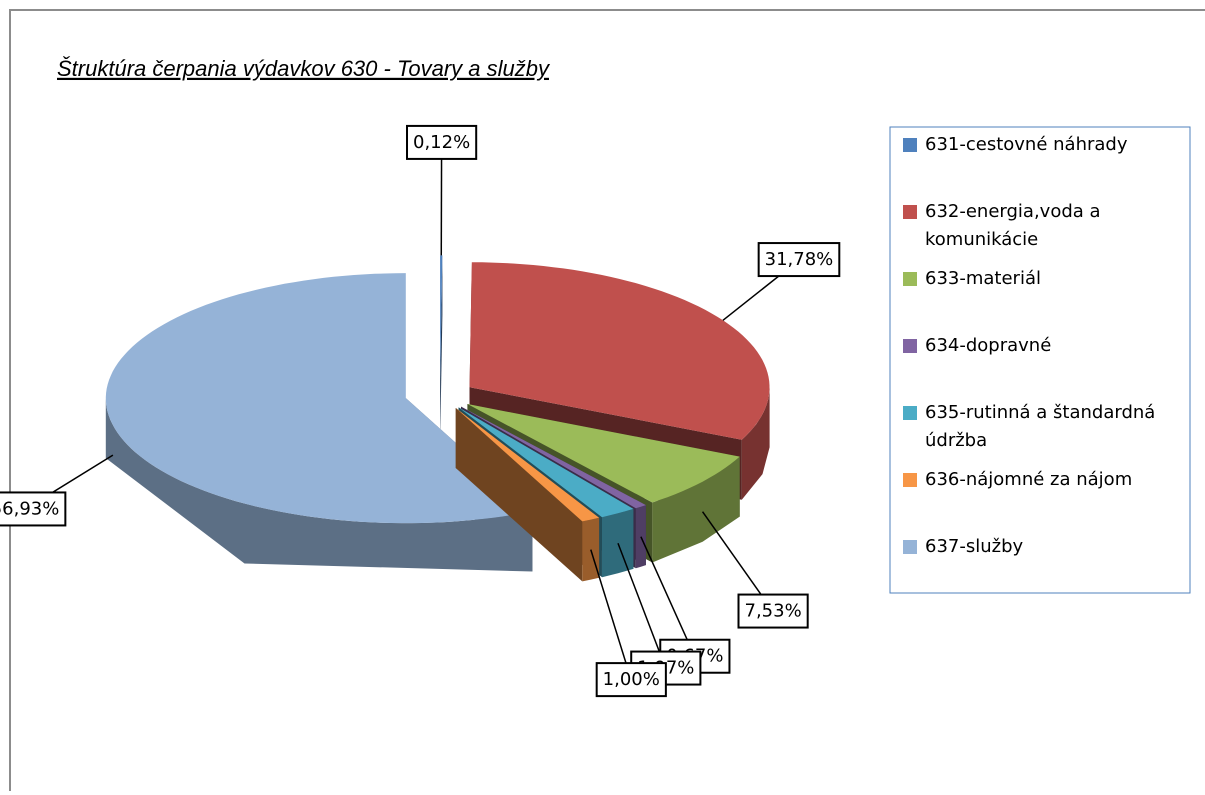 The width and height of the screenshot is (1205, 795). I want to click on legend-box, so click(1040, 360).